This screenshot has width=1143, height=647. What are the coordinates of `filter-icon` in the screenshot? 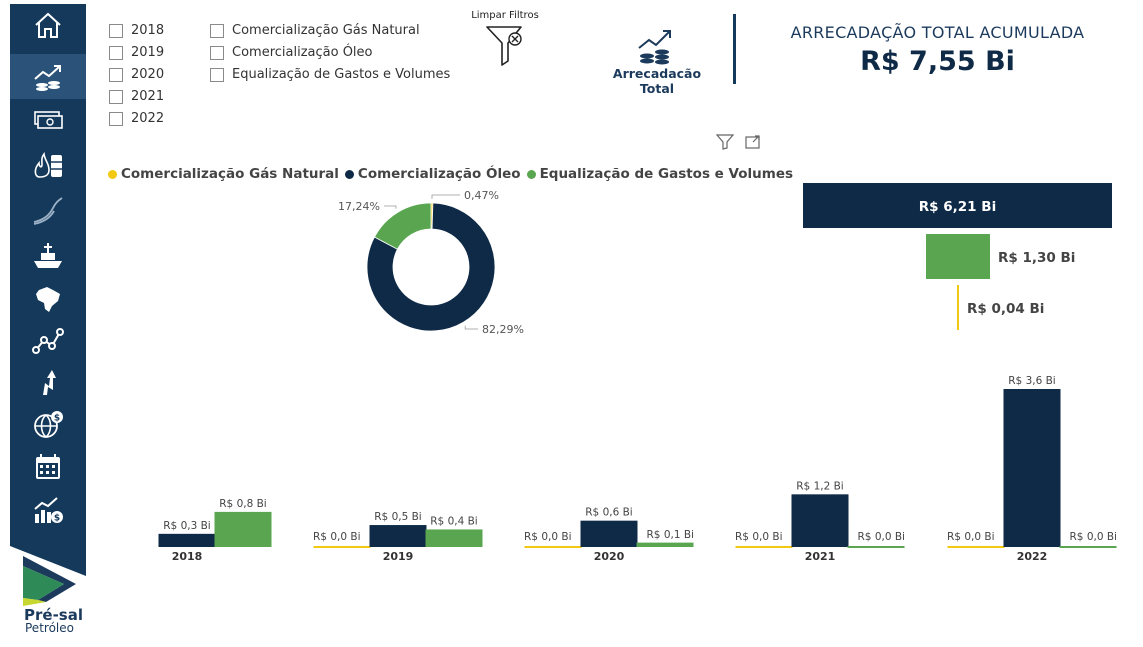 It's located at (725, 142).